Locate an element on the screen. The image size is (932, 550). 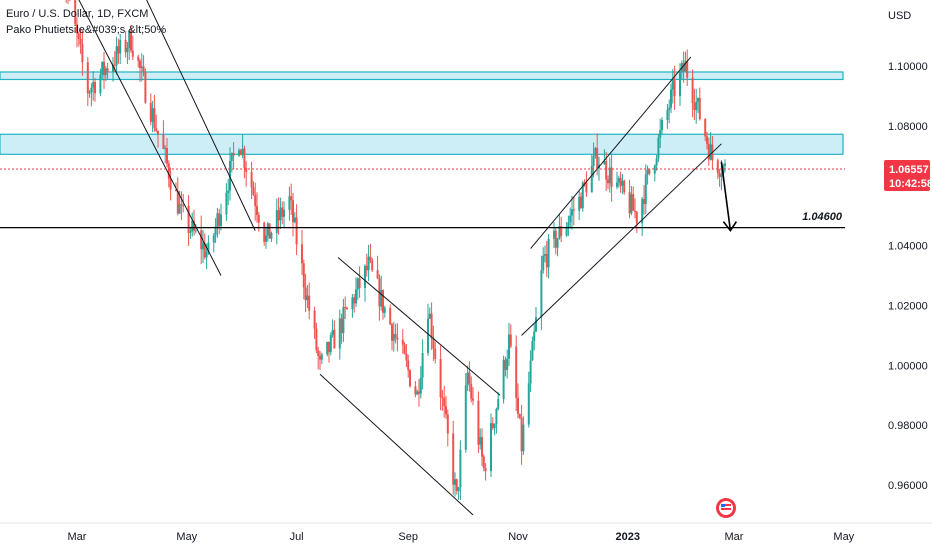
symbol-title: Euro / U.S. Dollar, 1D, FXCM is located at coordinates (77, 14).